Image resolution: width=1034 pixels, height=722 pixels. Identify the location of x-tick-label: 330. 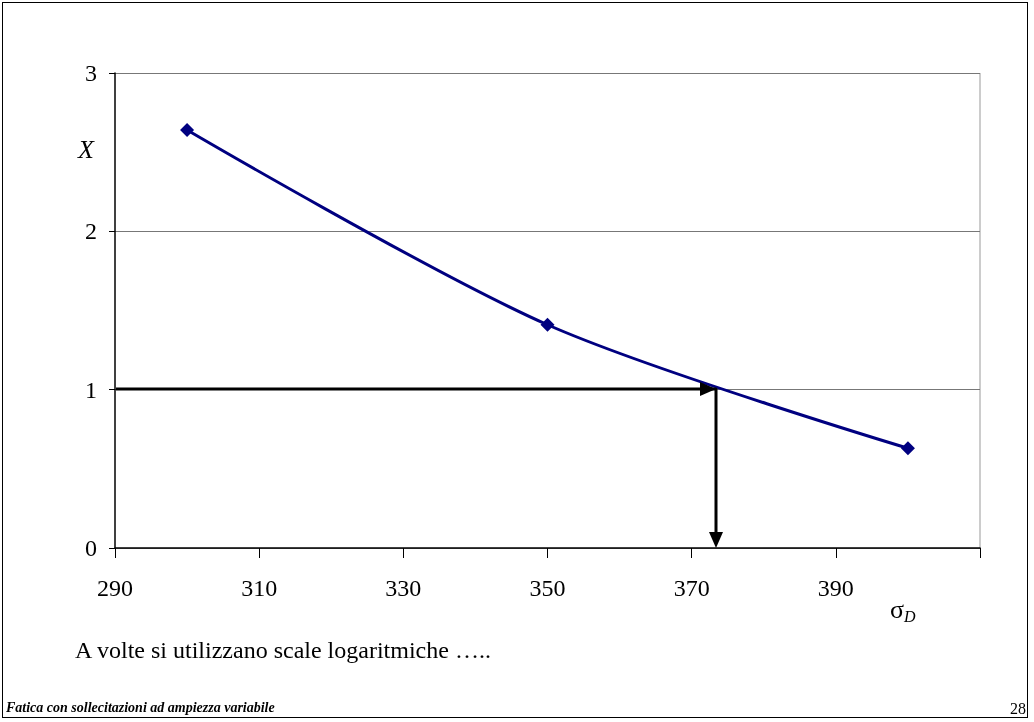
(403, 588).